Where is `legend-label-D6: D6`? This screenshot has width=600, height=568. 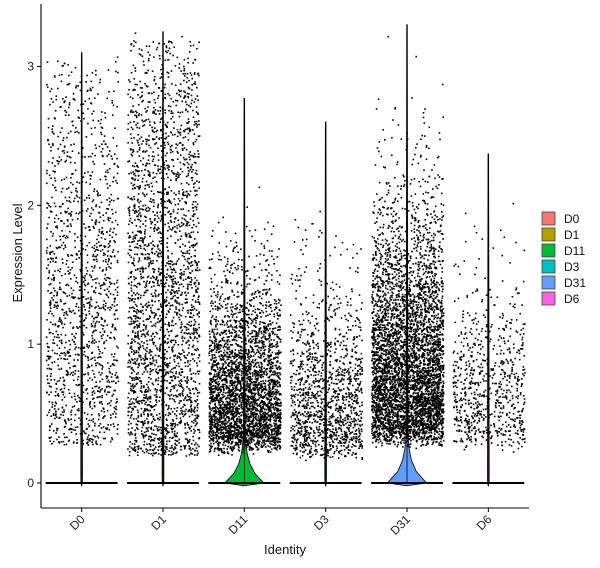 legend-label-D6: D6 is located at coordinates (572, 299).